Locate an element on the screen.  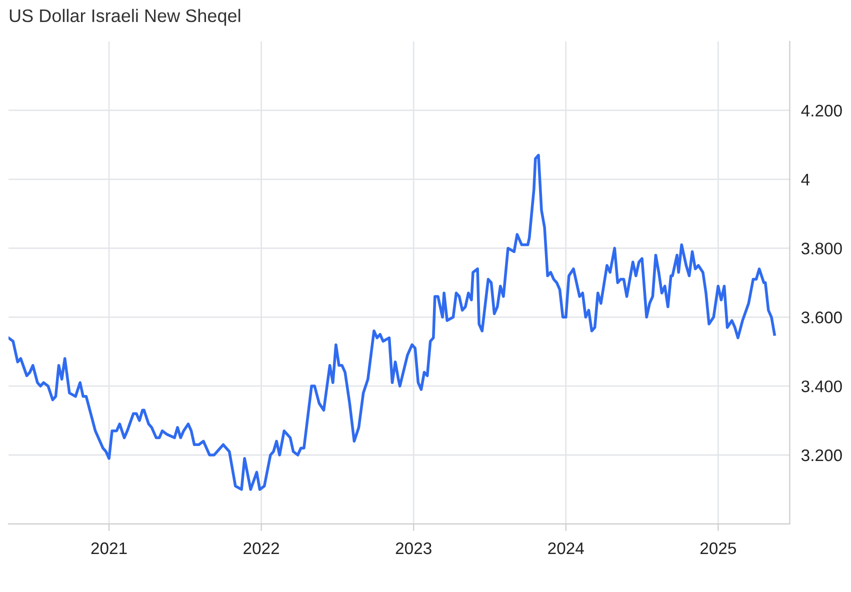
y-tick-label: 3.200 is located at coordinates (821, 455).